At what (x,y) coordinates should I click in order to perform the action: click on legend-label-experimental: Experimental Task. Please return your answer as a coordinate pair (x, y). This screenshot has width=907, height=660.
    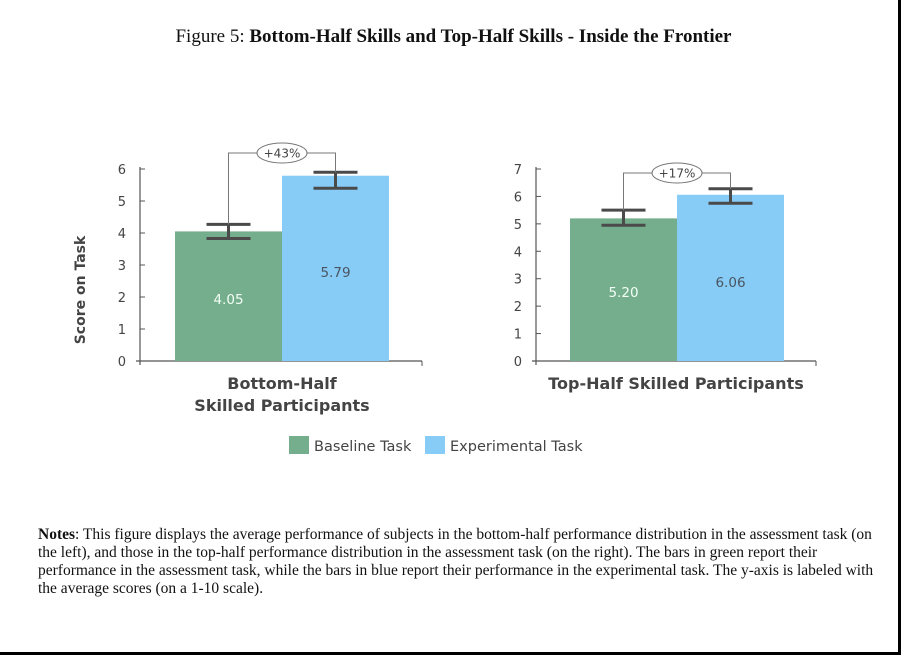
    Looking at the image, I should click on (516, 447).